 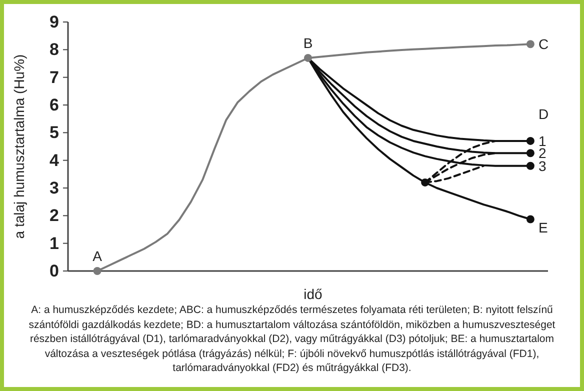 What do you see at coordinates (543, 114) in the screenshot?
I see `annotation: D` at bounding box center [543, 114].